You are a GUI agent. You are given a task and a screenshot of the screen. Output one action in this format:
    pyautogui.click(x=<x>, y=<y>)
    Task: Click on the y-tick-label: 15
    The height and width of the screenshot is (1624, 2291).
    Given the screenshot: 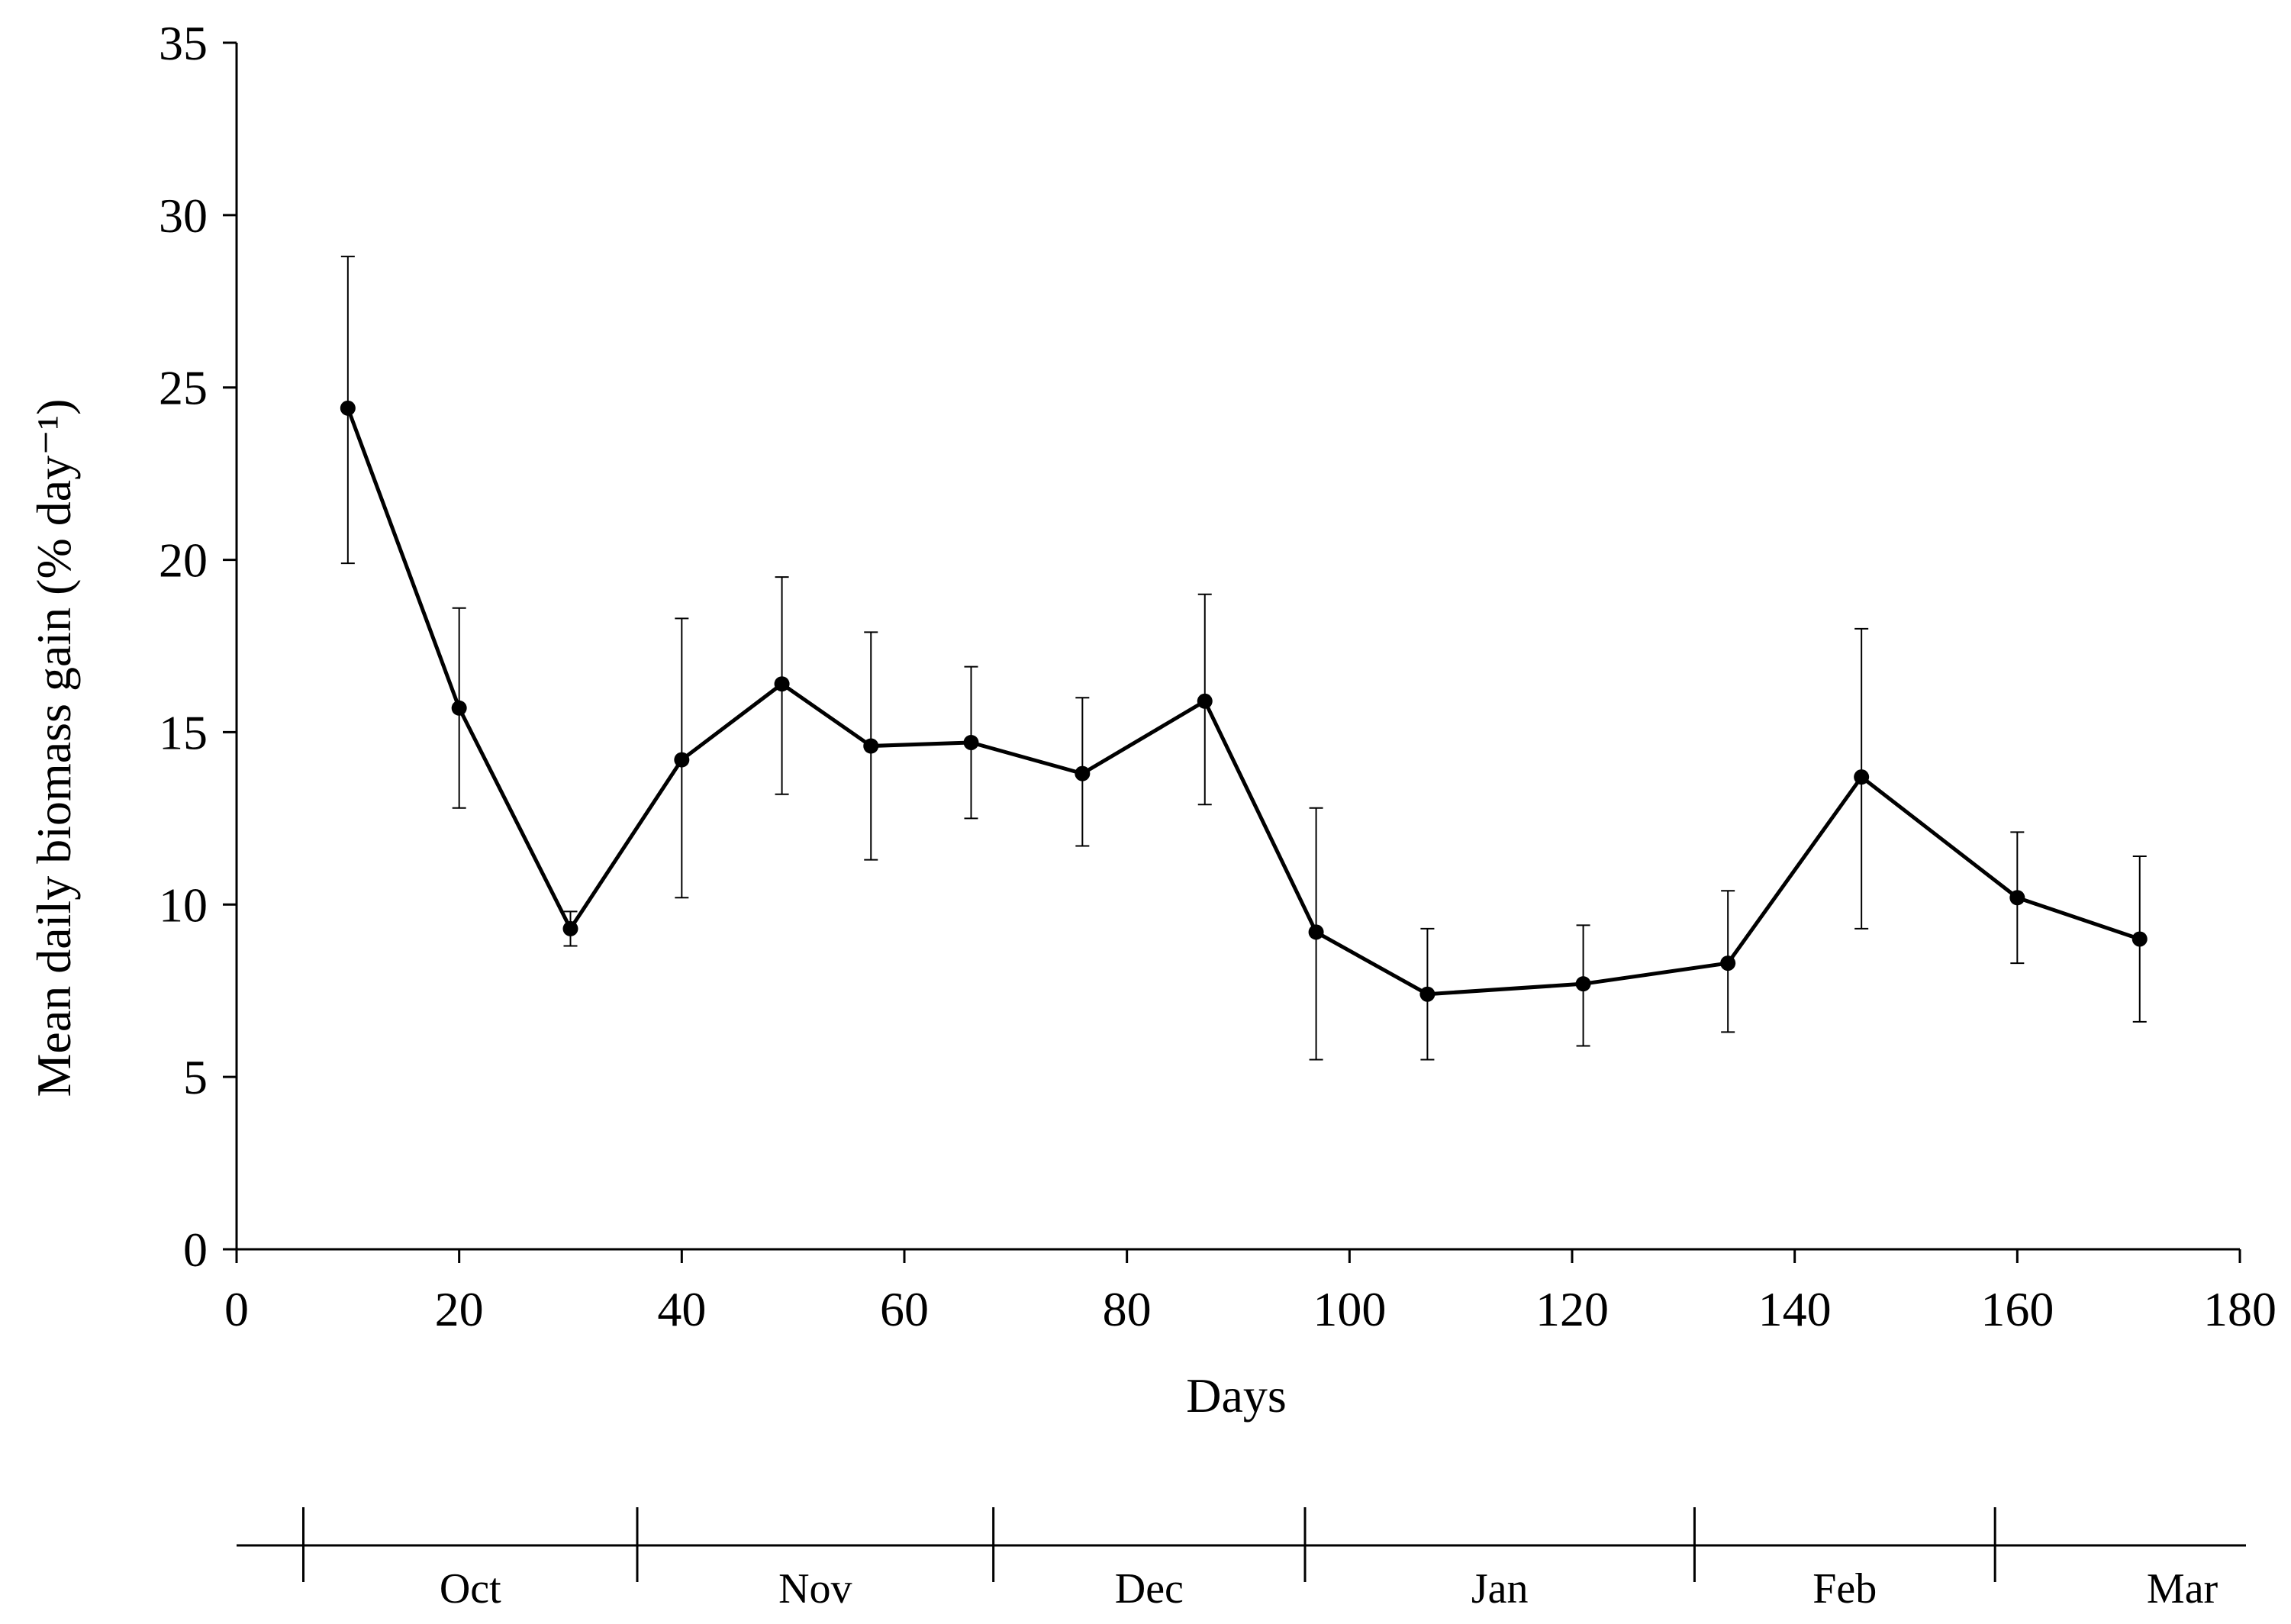 What is the action you would take?
    pyautogui.click(x=183, y=732)
    